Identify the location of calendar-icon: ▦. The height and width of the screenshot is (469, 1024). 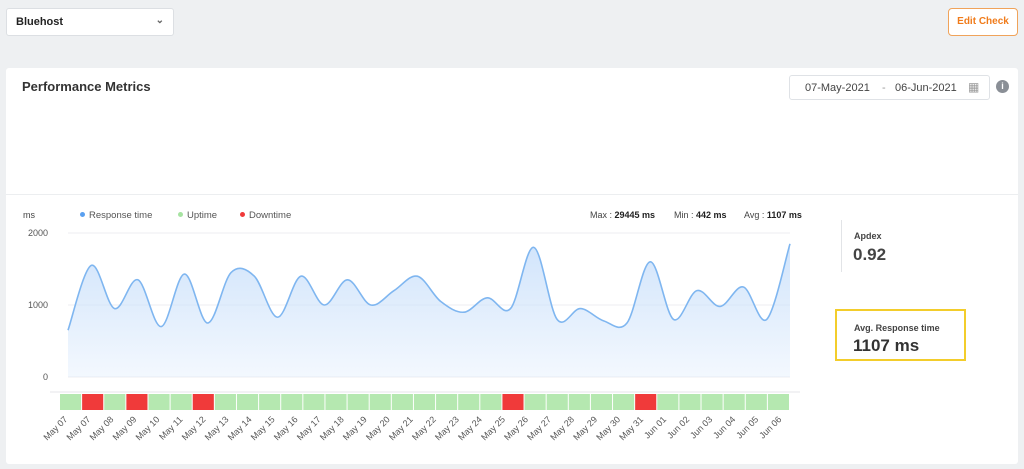
(974, 87).